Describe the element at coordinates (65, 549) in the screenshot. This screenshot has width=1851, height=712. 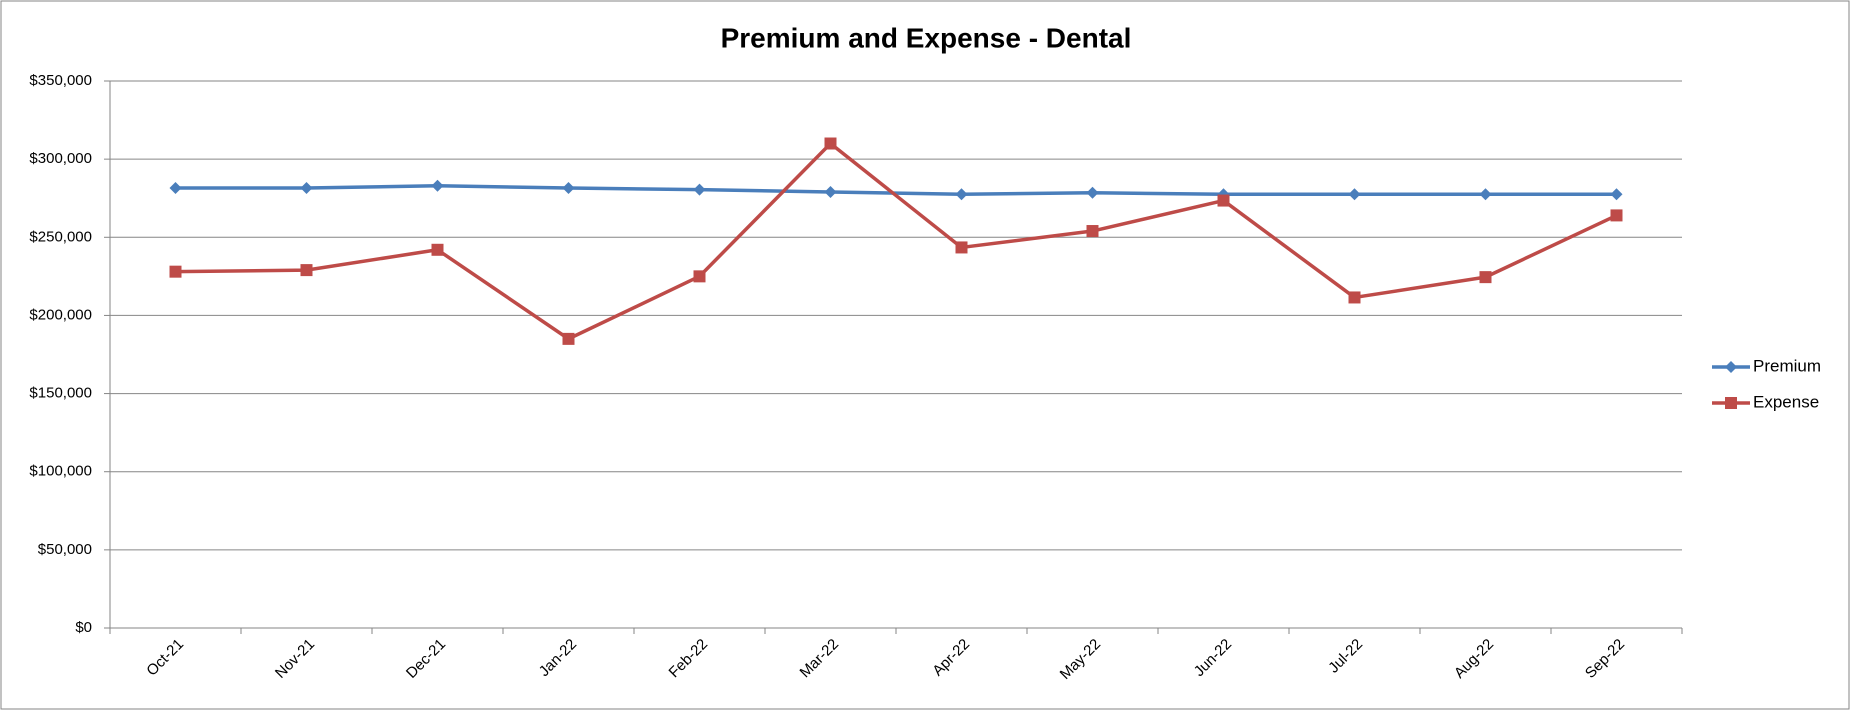
I see `y-tick-label: $50,000` at that location.